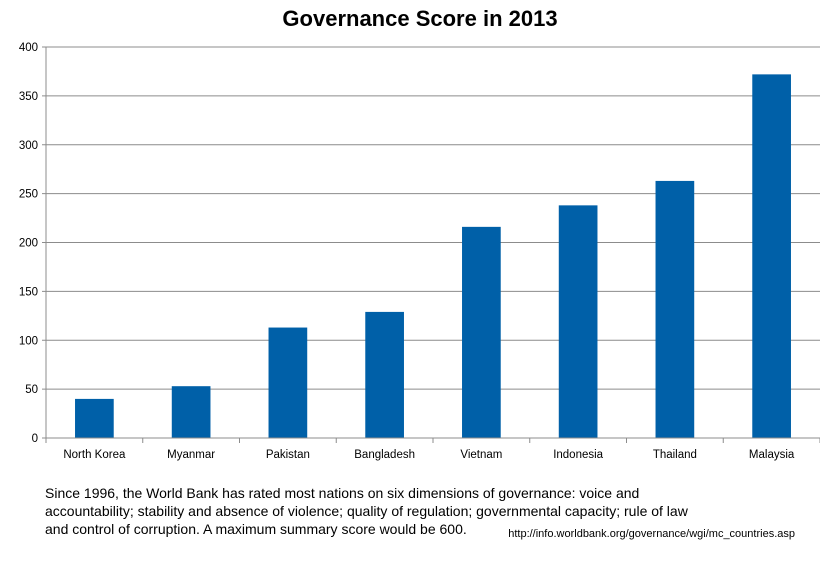 The width and height of the screenshot is (820, 567). I want to click on x-tick-label: Thailand, so click(675, 455).